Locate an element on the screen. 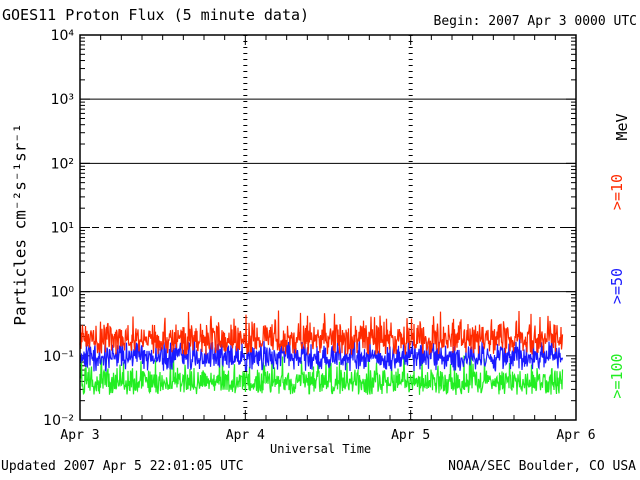  x-tick-label: Apr 3 is located at coordinates (79, 435).